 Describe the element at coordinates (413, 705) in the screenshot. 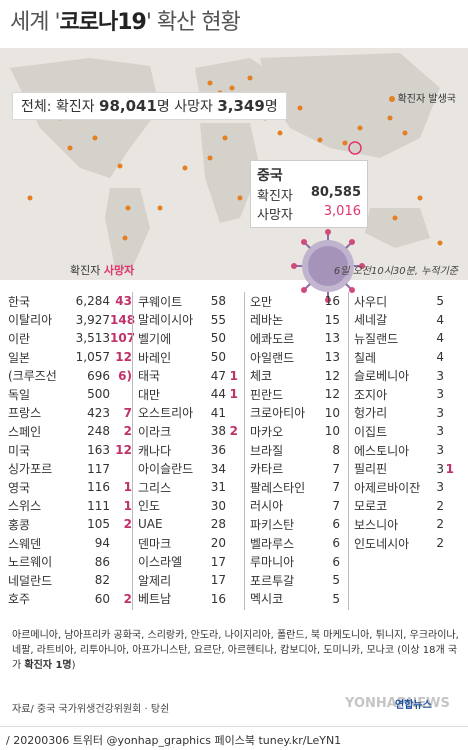

I see `yonhap-logo: 연합뉴스` at that location.